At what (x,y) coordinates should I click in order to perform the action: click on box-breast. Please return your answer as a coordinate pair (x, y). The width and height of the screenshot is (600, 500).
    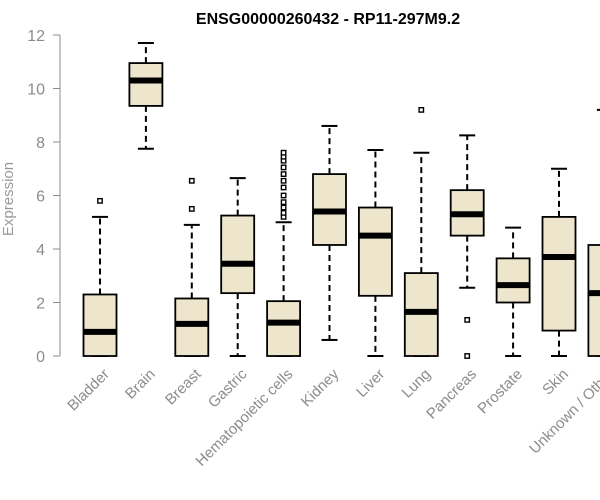
    Looking at the image, I should click on (192, 267).